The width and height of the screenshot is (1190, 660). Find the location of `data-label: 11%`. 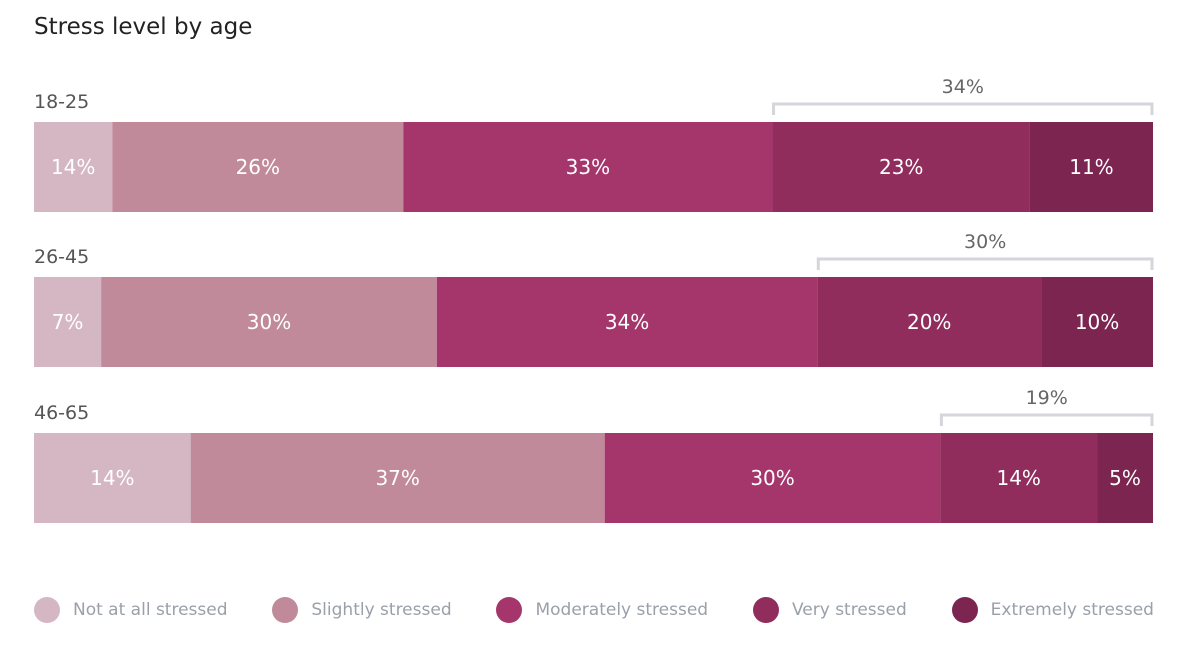

data-label: 11% is located at coordinates (1091, 167).